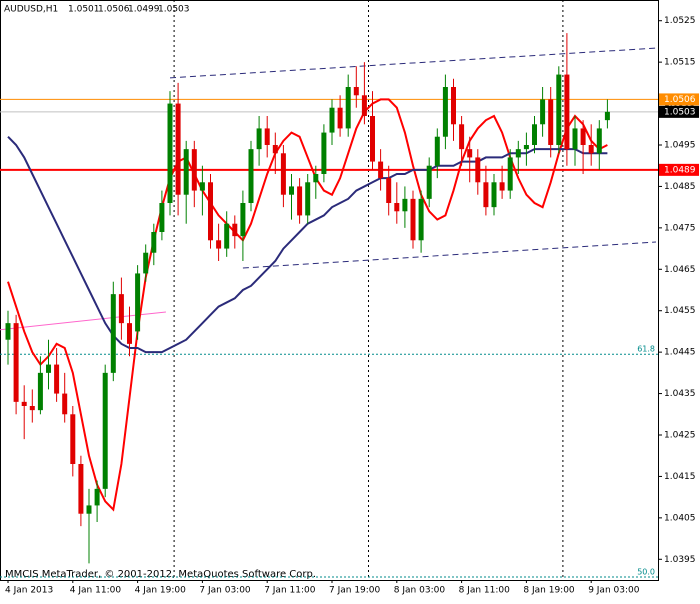 The image size is (700, 604). Describe the element at coordinates (614, 591) in the screenshot. I see `x-tick-label: 9 Jan 03:00` at that location.